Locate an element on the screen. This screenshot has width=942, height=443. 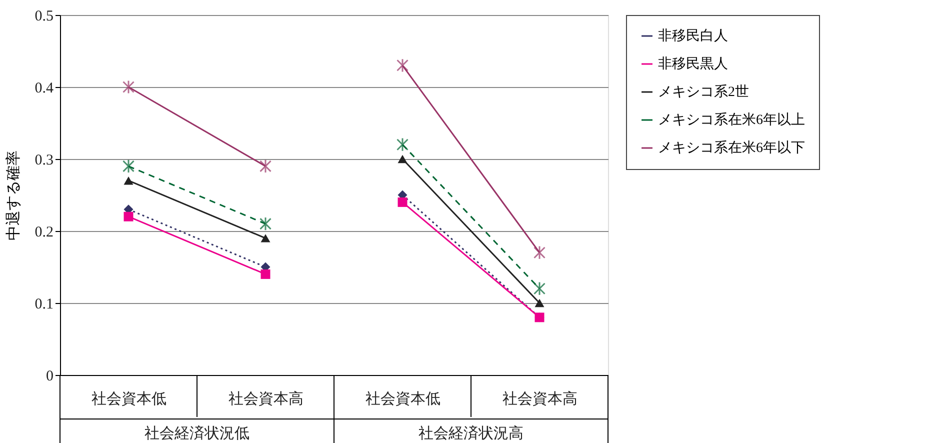
y-tick-label: 0 is located at coordinates (50, 376).